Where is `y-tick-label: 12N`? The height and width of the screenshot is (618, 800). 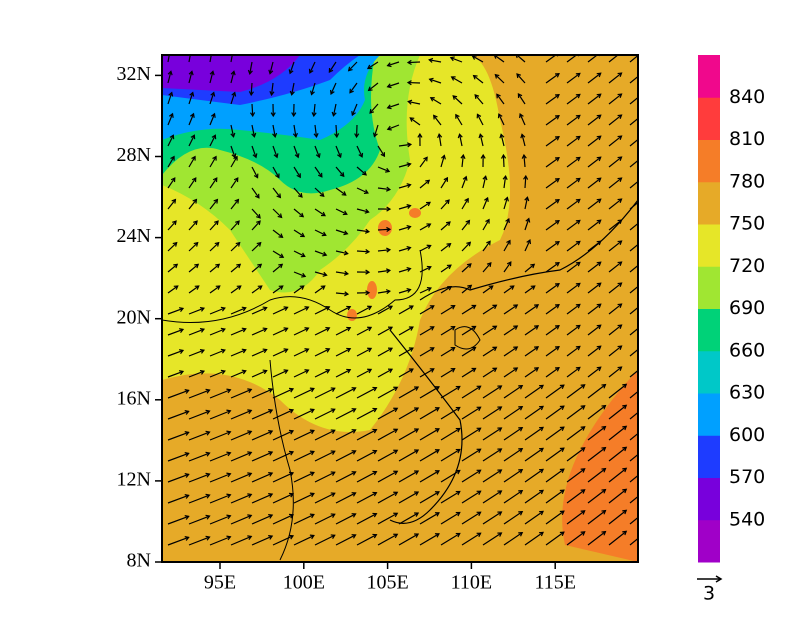 y-tick-label: 12N is located at coordinates (134, 479).